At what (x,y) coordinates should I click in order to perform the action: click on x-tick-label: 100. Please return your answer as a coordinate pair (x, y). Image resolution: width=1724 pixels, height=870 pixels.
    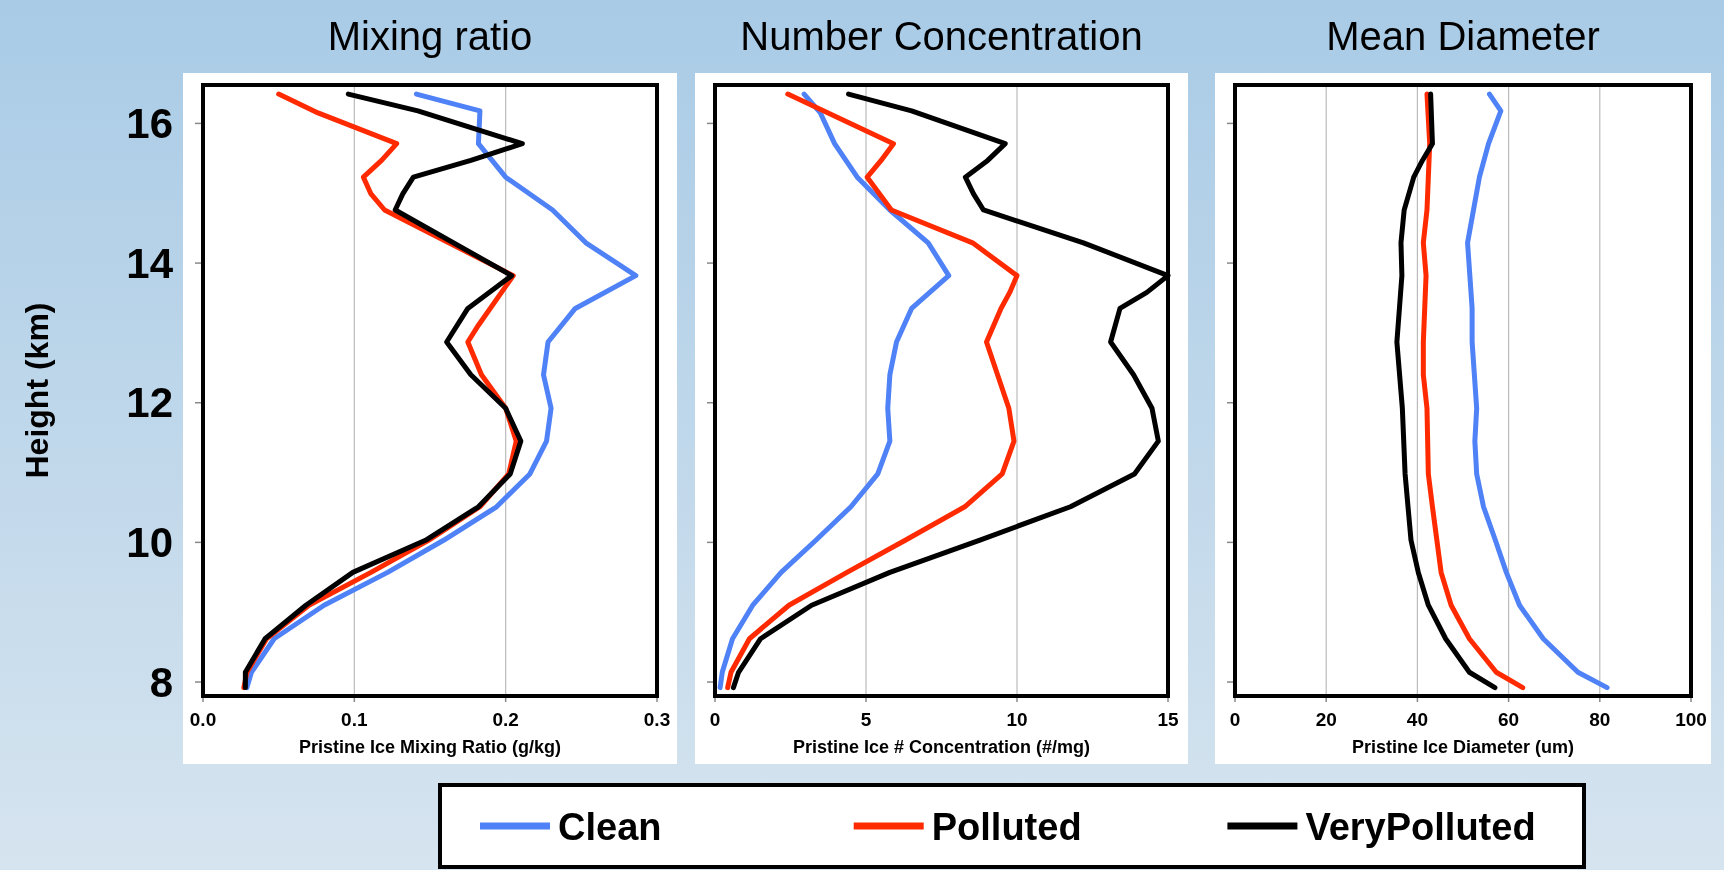
    Looking at the image, I should click on (1691, 719).